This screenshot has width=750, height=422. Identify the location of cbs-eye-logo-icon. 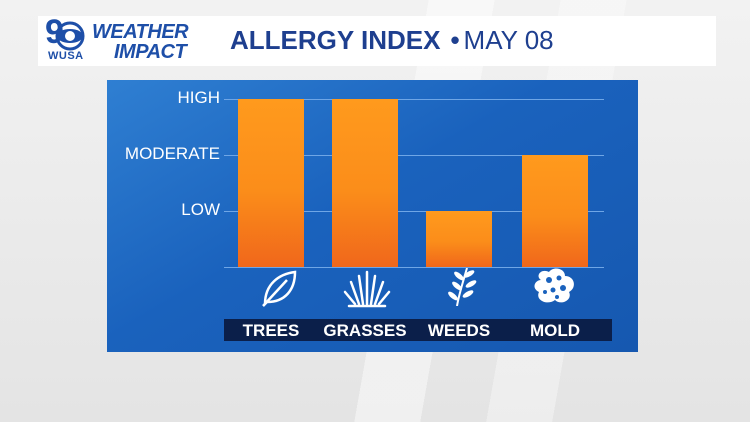
(70, 36).